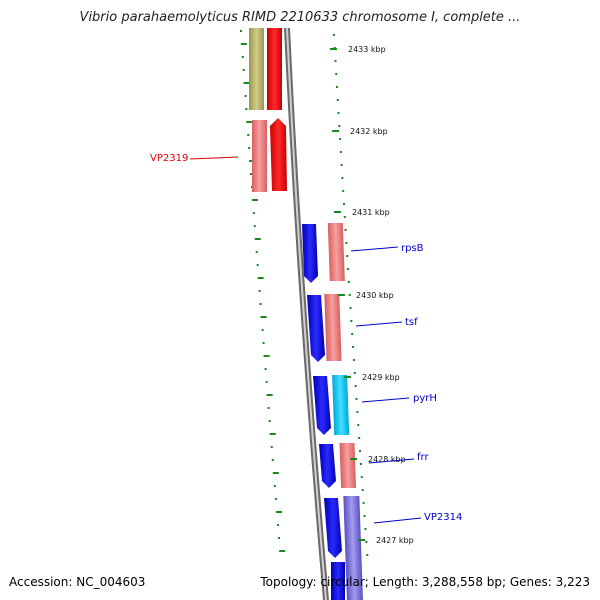 The height and width of the screenshot is (600, 600). I want to click on gene-label: pyrH, so click(425, 398).